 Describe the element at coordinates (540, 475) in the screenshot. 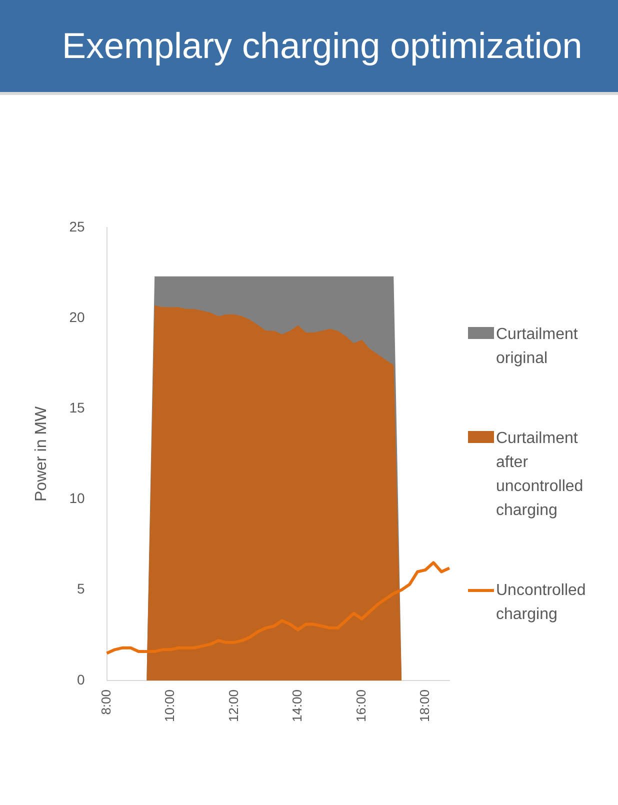

I see `legend-label: Curtailment after uncontrolled charging` at that location.